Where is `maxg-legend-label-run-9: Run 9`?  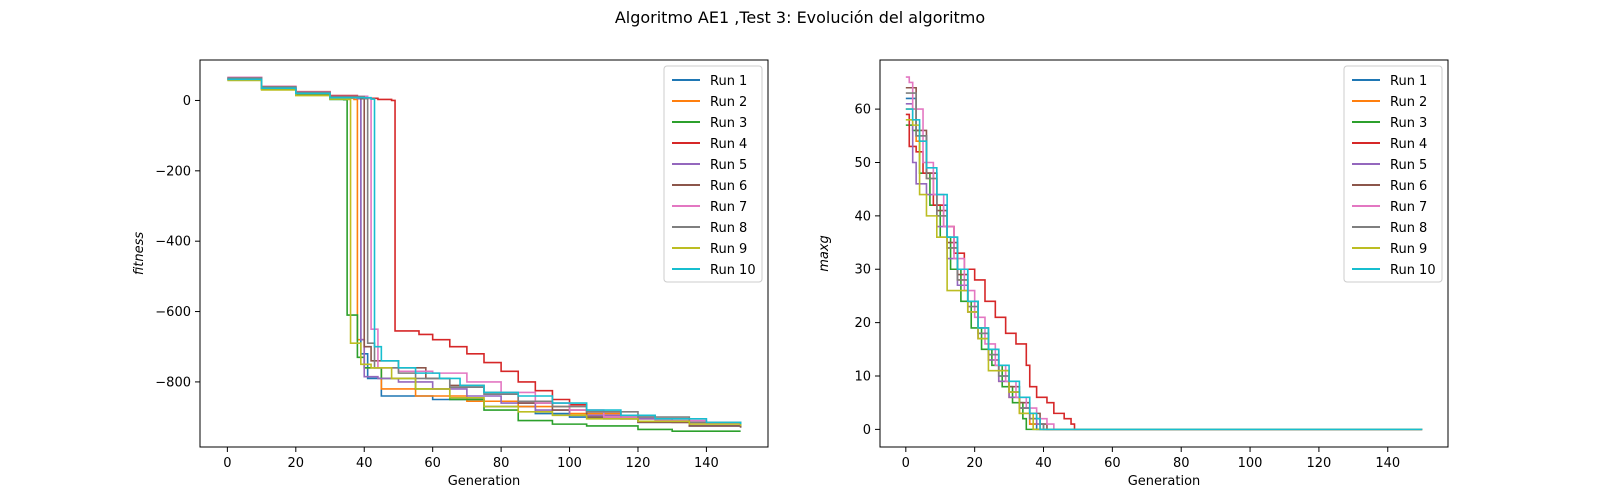 maxg-legend-label-run-9: Run 9 is located at coordinates (1408, 249).